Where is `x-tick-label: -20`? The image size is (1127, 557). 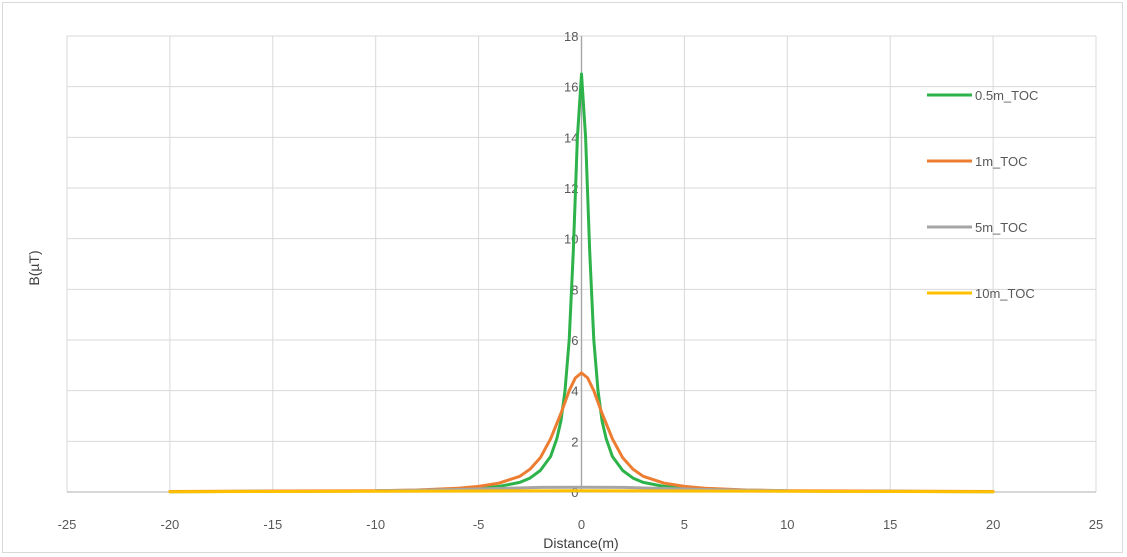 x-tick-label: -20 is located at coordinates (170, 524).